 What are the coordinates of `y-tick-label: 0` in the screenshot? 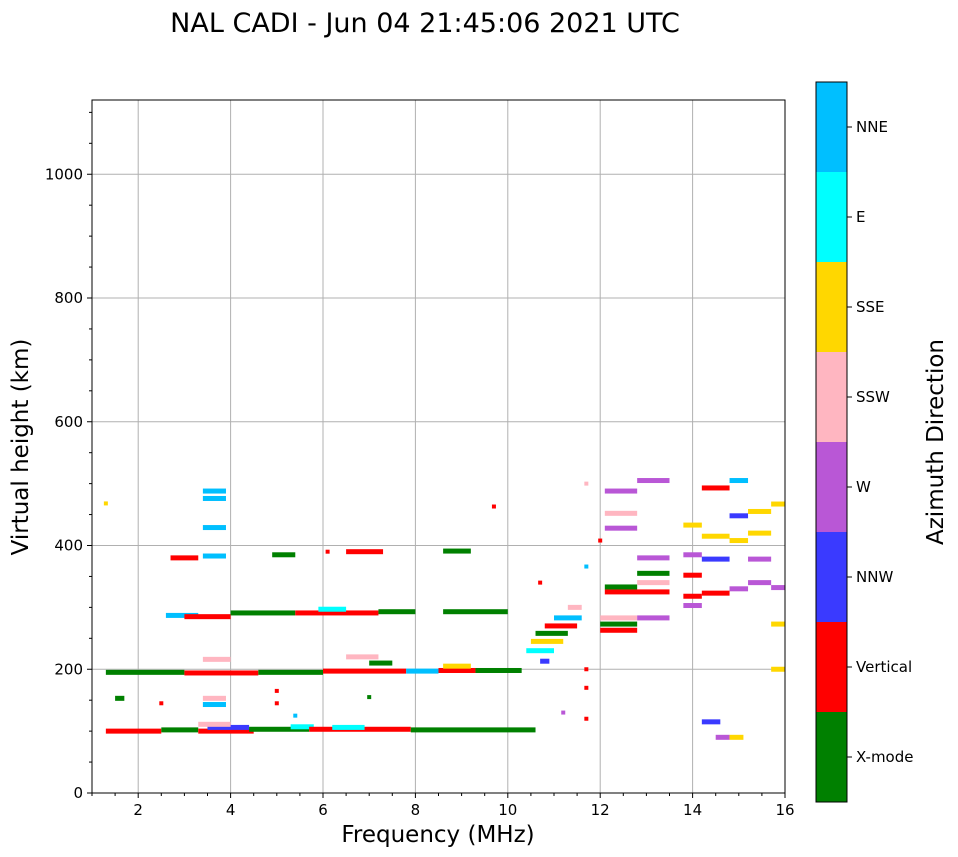 It's located at (78, 793).